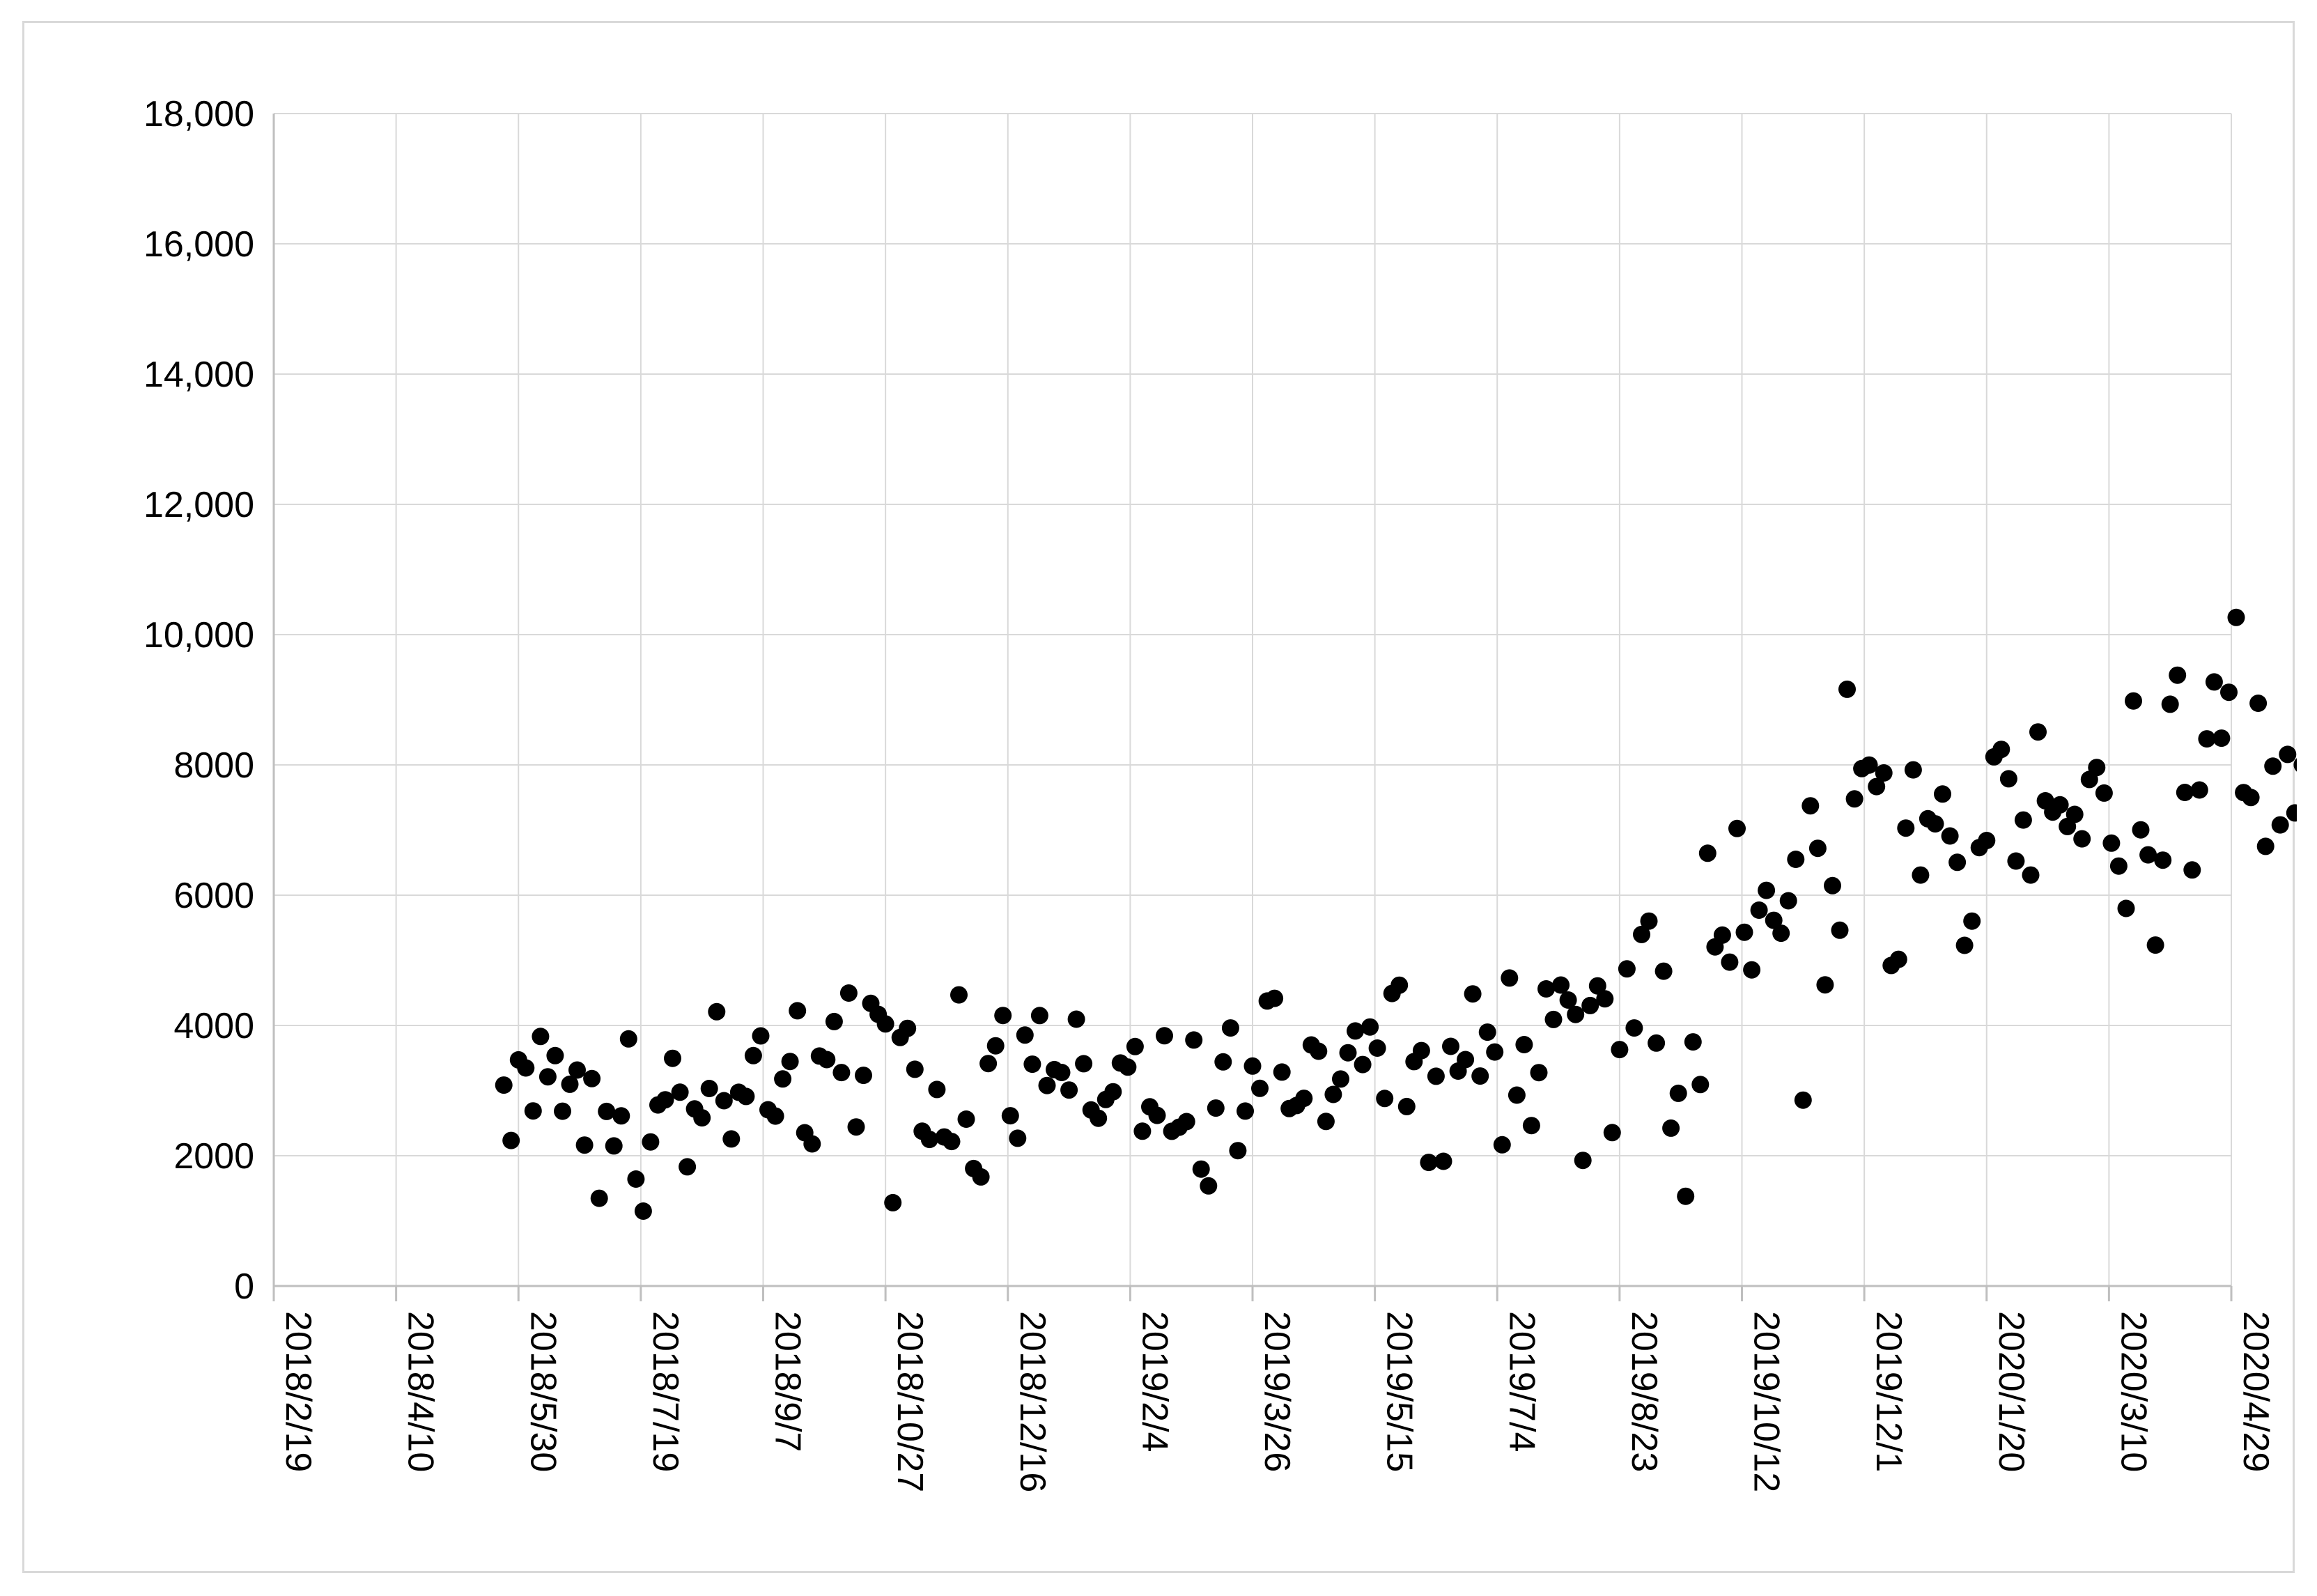 The image size is (2317, 1596). What do you see at coordinates (298, 1391) in the screenshot?
I see `x-tick-label: 2018/2/19` at bounding box center [298, 1391].